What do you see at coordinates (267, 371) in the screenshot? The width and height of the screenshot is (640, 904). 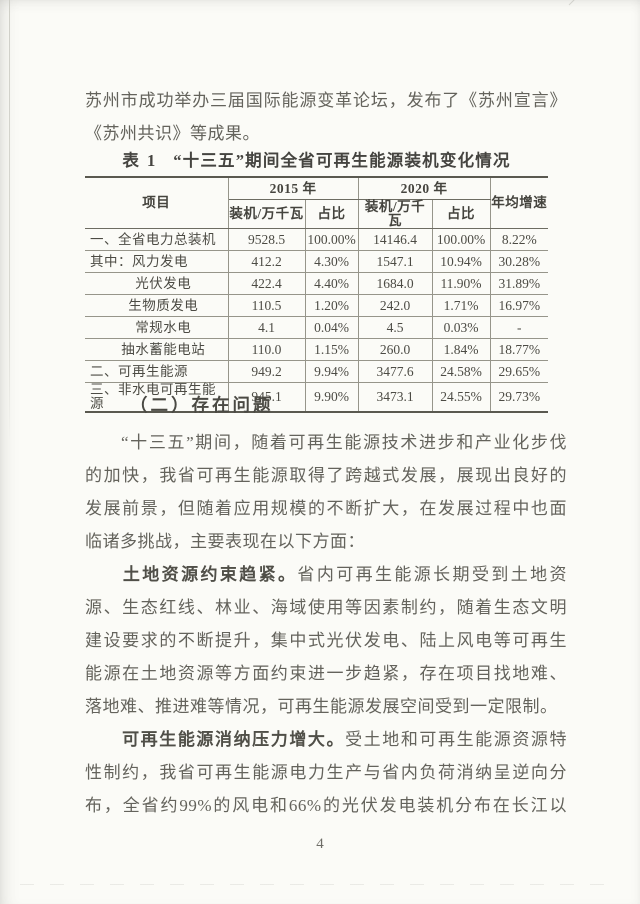 I see `cell-capacity-2015: 949.2` at bounding box center [267, 371].